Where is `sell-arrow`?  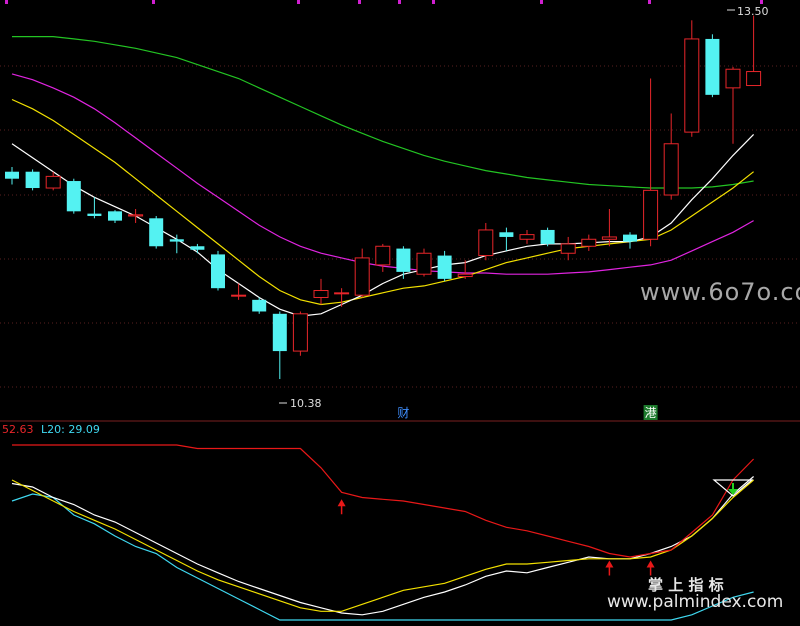
sell-arrow is located at coordinates (733, 488).